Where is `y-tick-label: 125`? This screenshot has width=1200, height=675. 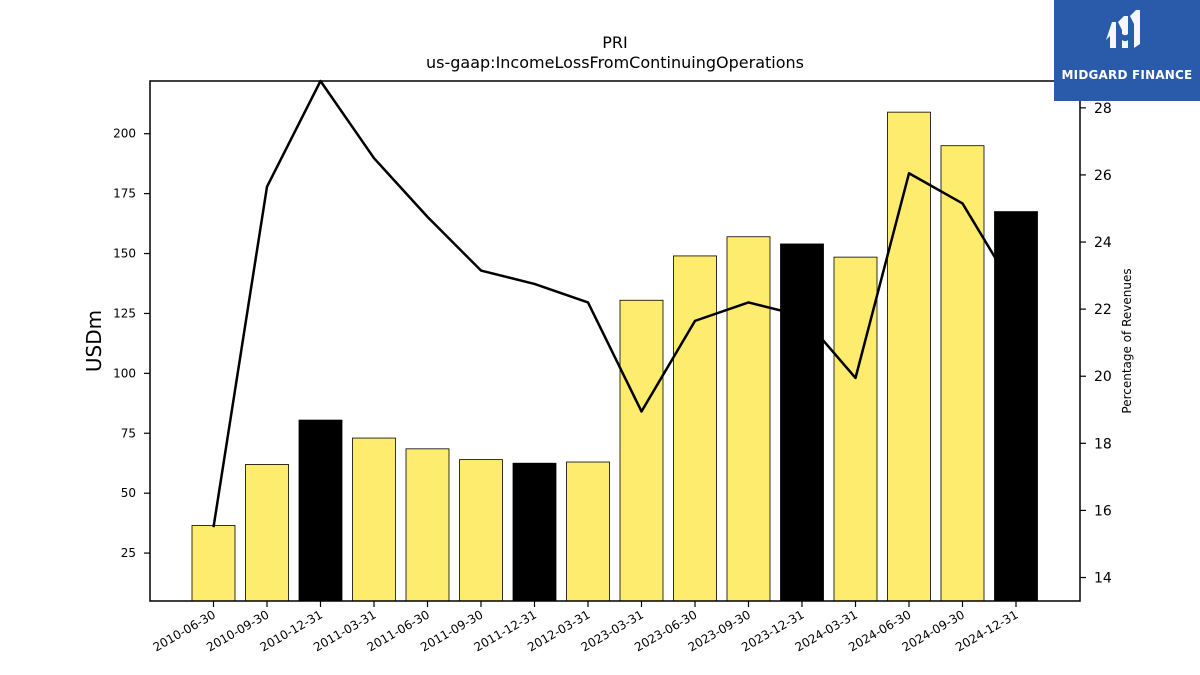
y-tick-label: 125 is located at coordinates (124, 313).